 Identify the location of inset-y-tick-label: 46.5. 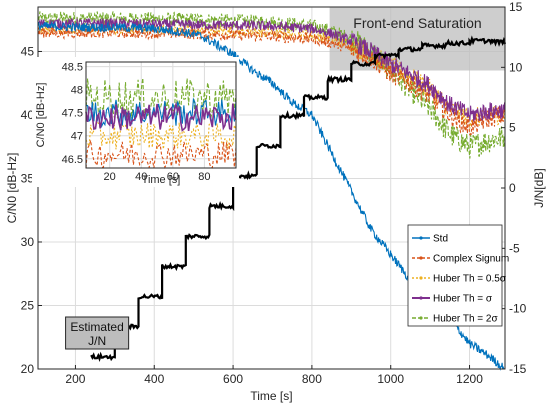
(72, 160).